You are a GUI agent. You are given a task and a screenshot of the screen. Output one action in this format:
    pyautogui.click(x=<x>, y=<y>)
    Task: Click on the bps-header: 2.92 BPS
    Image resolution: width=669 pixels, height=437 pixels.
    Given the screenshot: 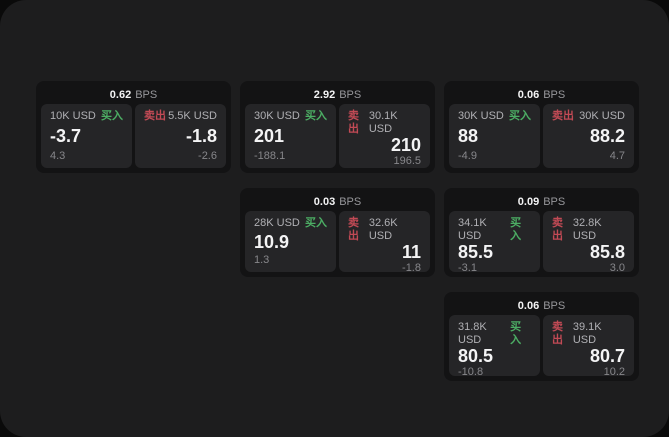 What is the action you would take?
    pyautogui.click(x=337, y=95)
    